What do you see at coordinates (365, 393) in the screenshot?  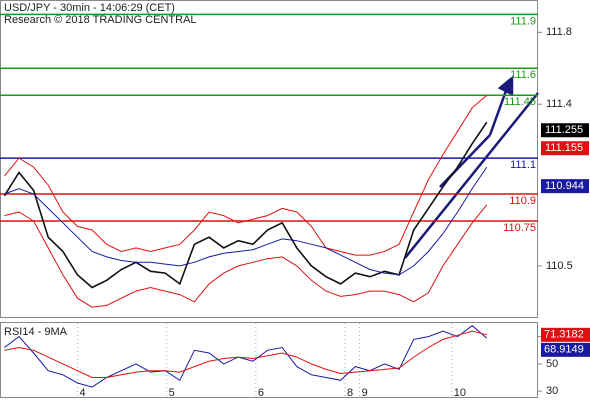 I see `x-tick-label: 9` at bounding box center [365, 393].